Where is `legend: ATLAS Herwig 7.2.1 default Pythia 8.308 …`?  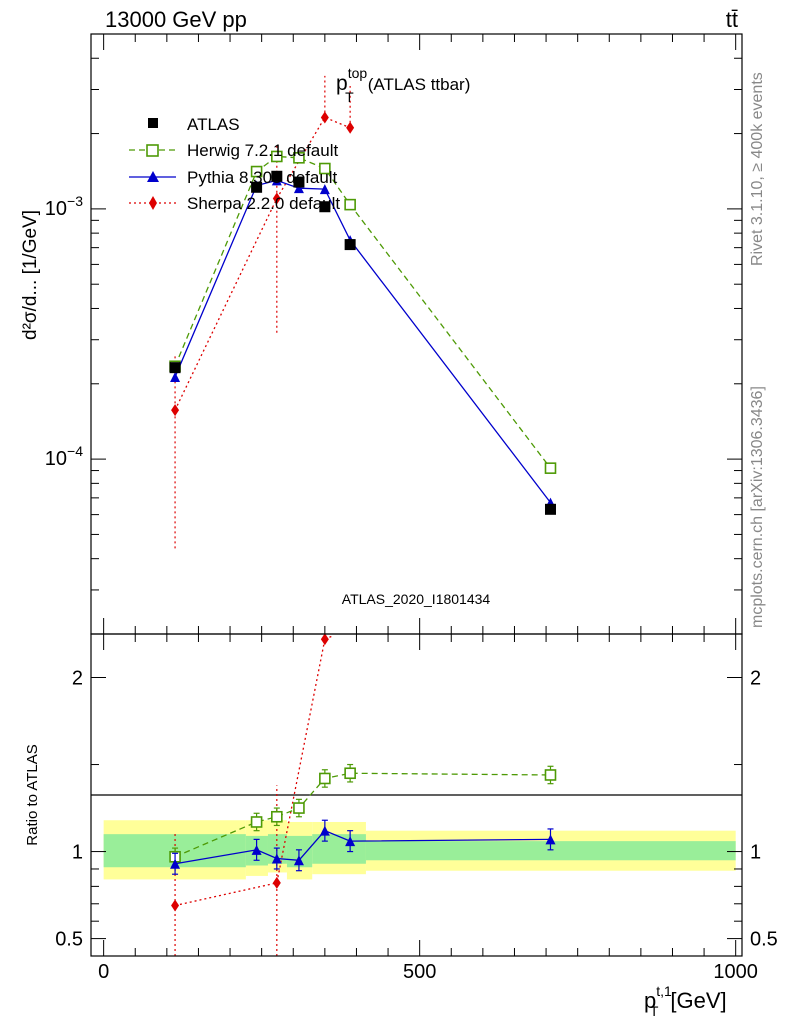 legend: ATLAS Herwig 7.2.1 default Pythia 8.308 … is located at coordinates (234, 164).